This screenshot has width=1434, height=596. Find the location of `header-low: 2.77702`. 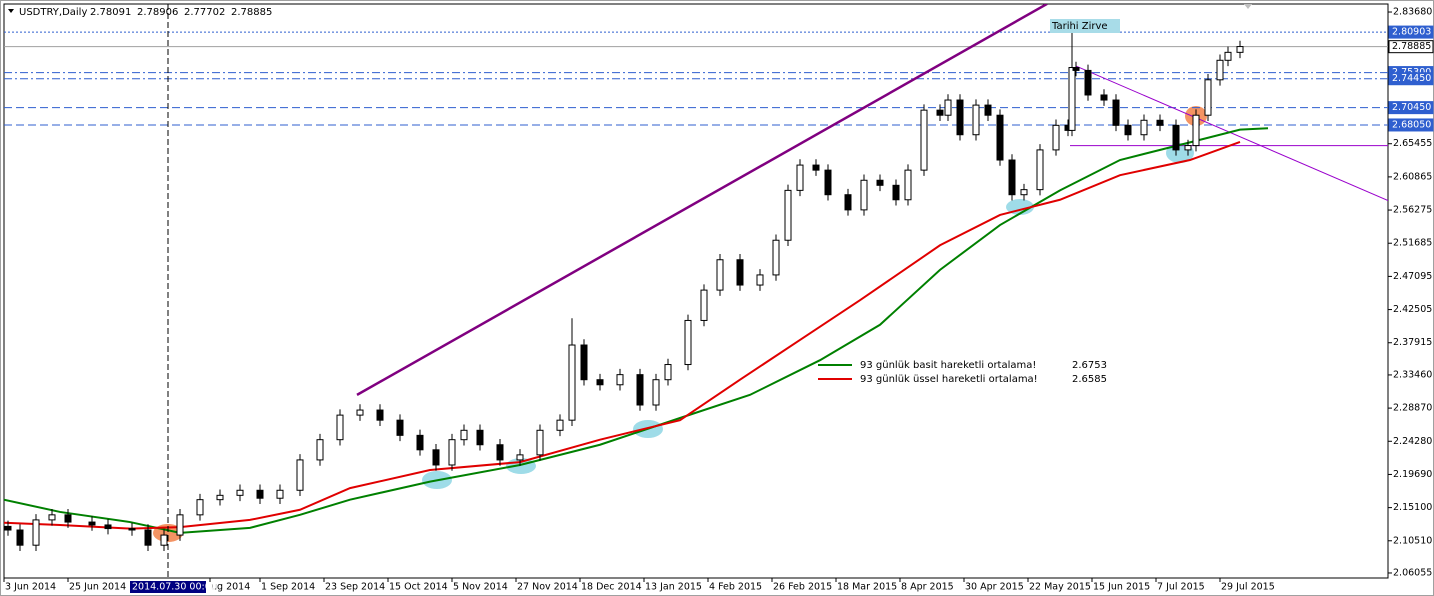

header-low: 2.77702 is located at coordinates (204, 12).